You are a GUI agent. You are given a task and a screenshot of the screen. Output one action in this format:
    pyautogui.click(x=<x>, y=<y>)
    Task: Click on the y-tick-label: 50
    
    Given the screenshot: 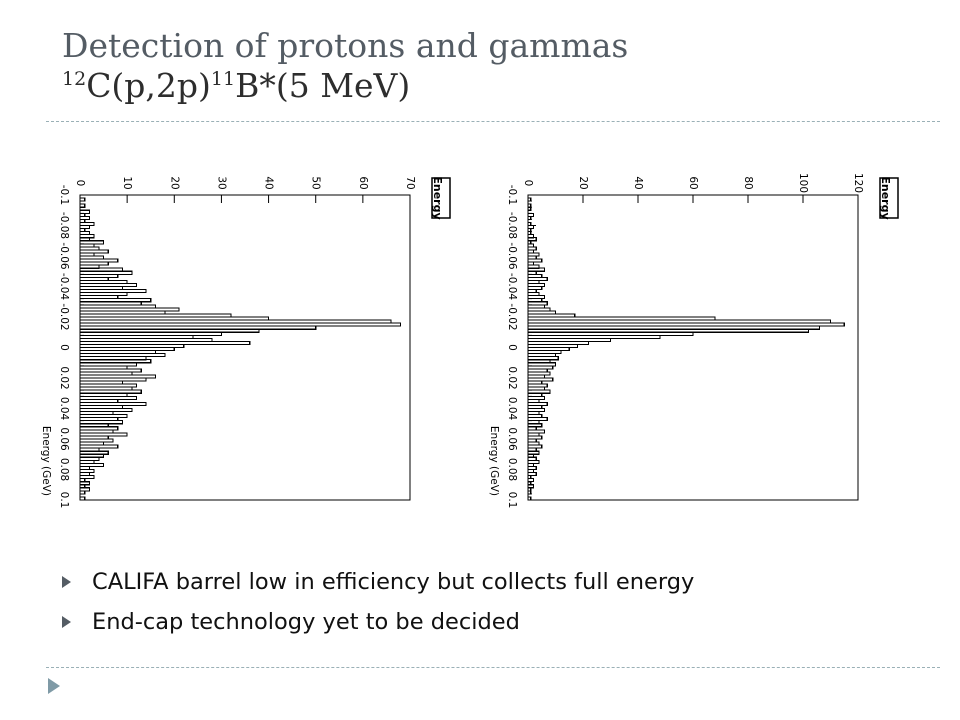 What is the action you would take?
    pyautogui.click(x=316, y=182)
    